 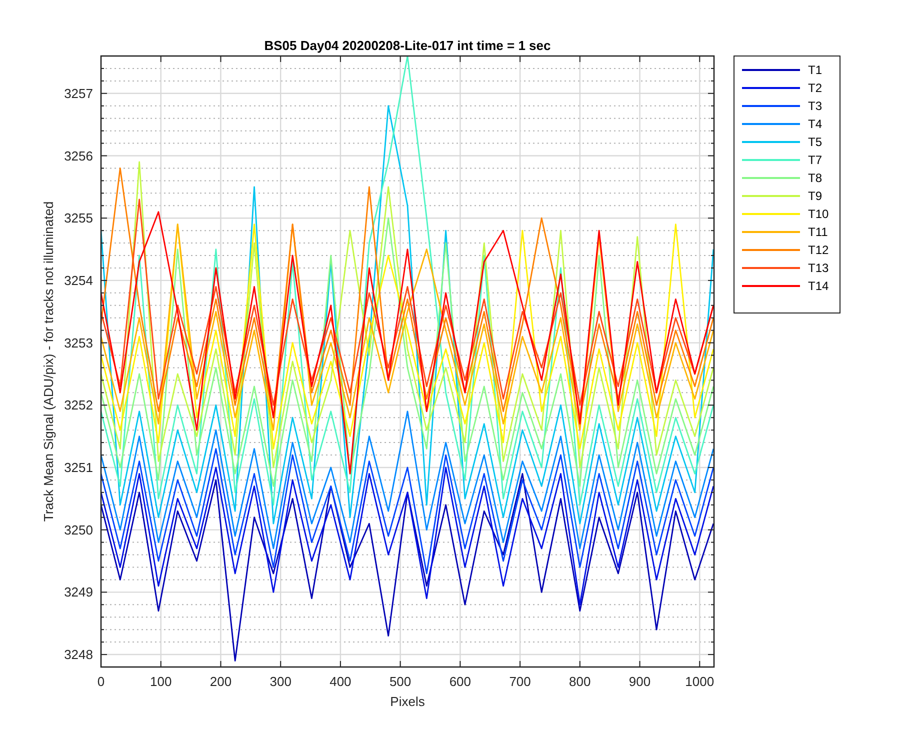 What do you see at coordinates (78, 654) in the screenshot?
I see `y-tick-label: 3248` at bounding box center [78, 654].